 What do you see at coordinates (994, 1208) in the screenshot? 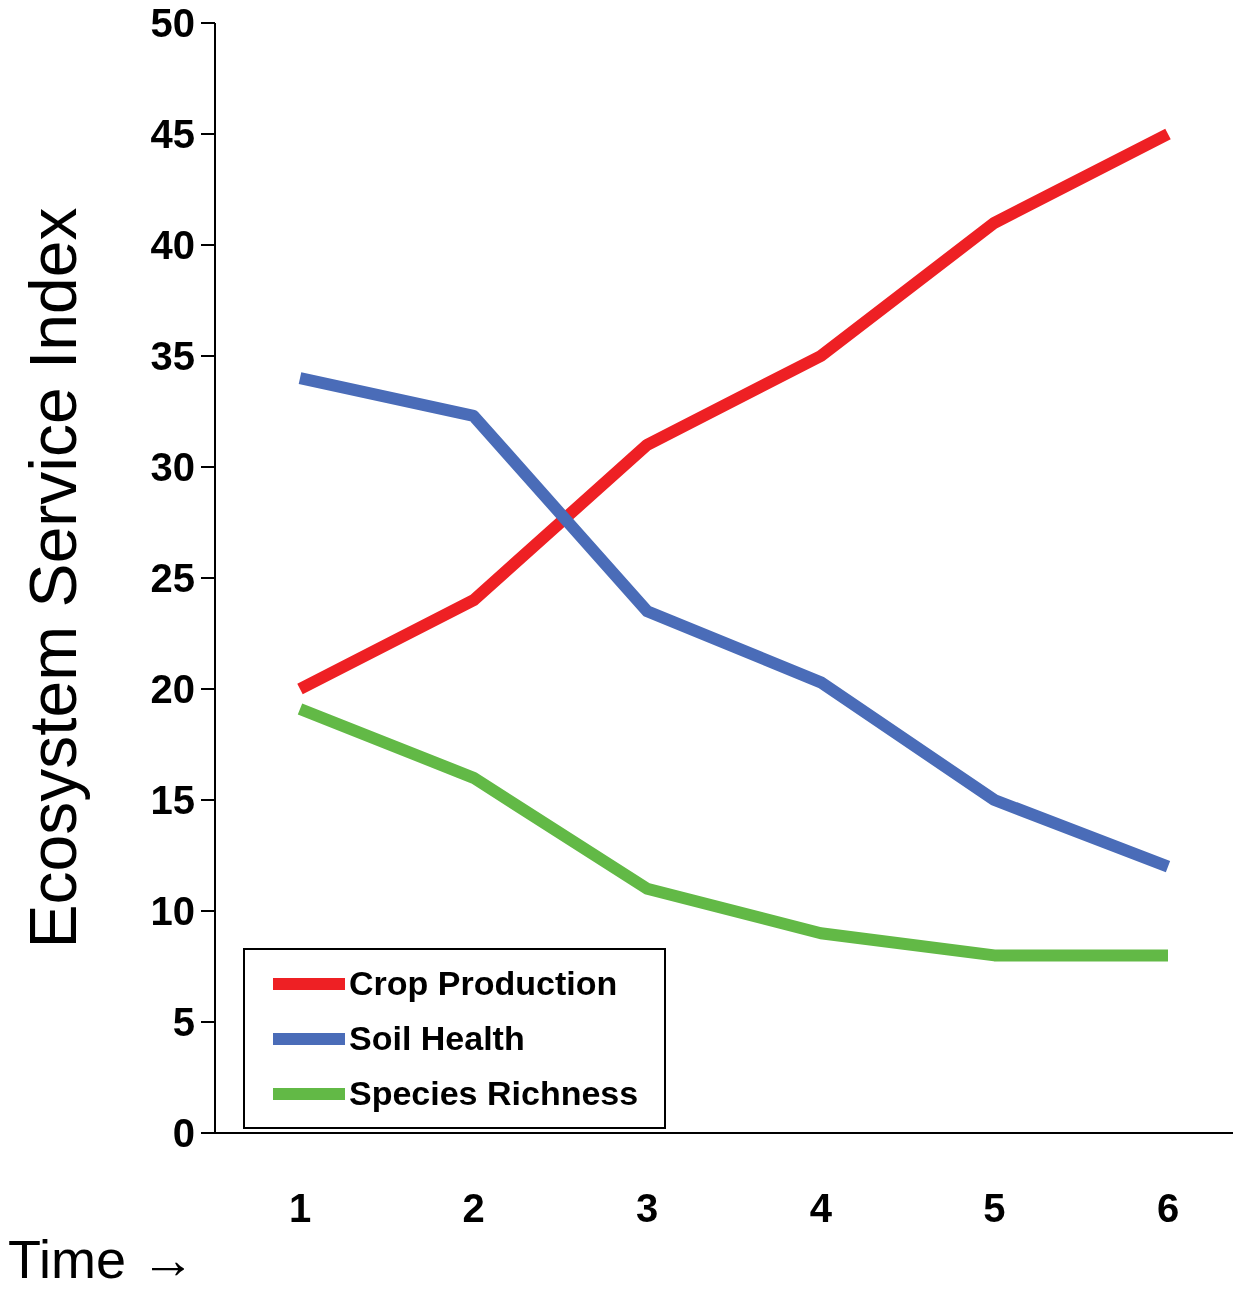
I see `x-tick-label: 5` at bounding box center [994, 1208].